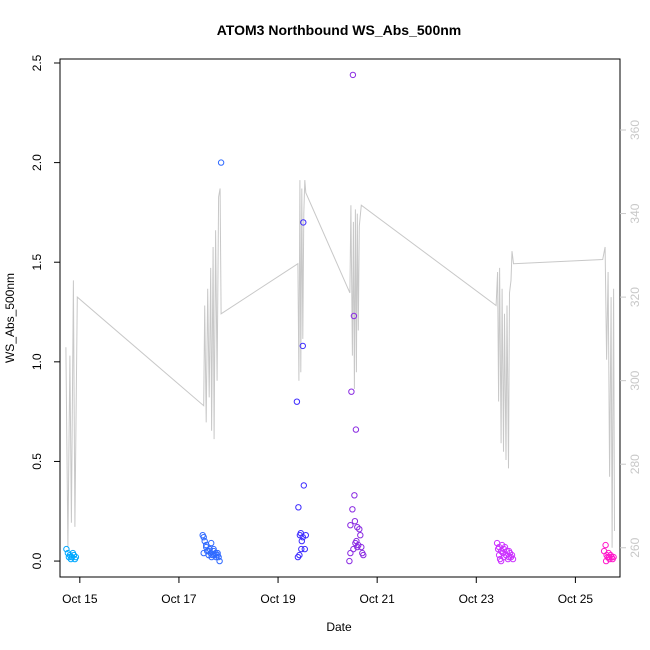 The width and height of the screenshot is (650, 650). I want to click on x-tick-label: Oct 25, so click(576, 599).